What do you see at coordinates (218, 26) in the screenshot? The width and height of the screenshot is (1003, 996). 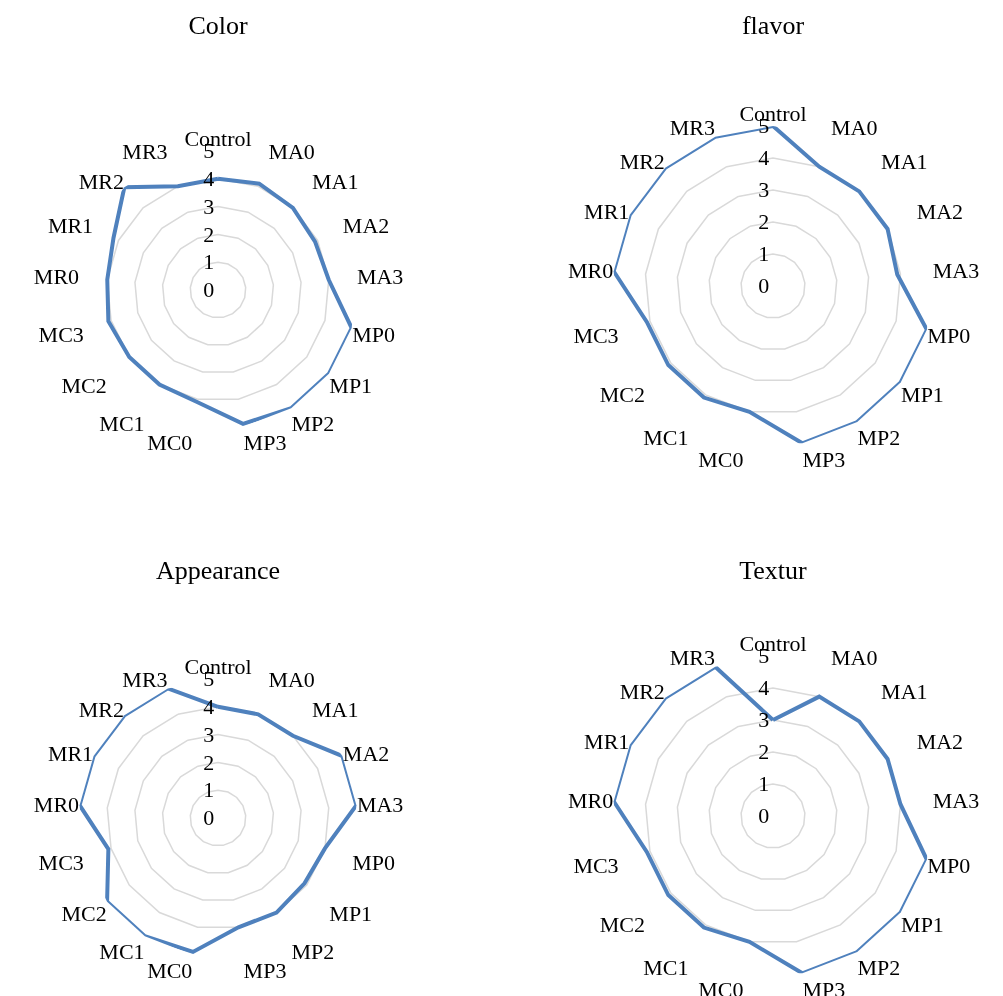 I see `chart-title: Color` at bounding box center [218, 26].